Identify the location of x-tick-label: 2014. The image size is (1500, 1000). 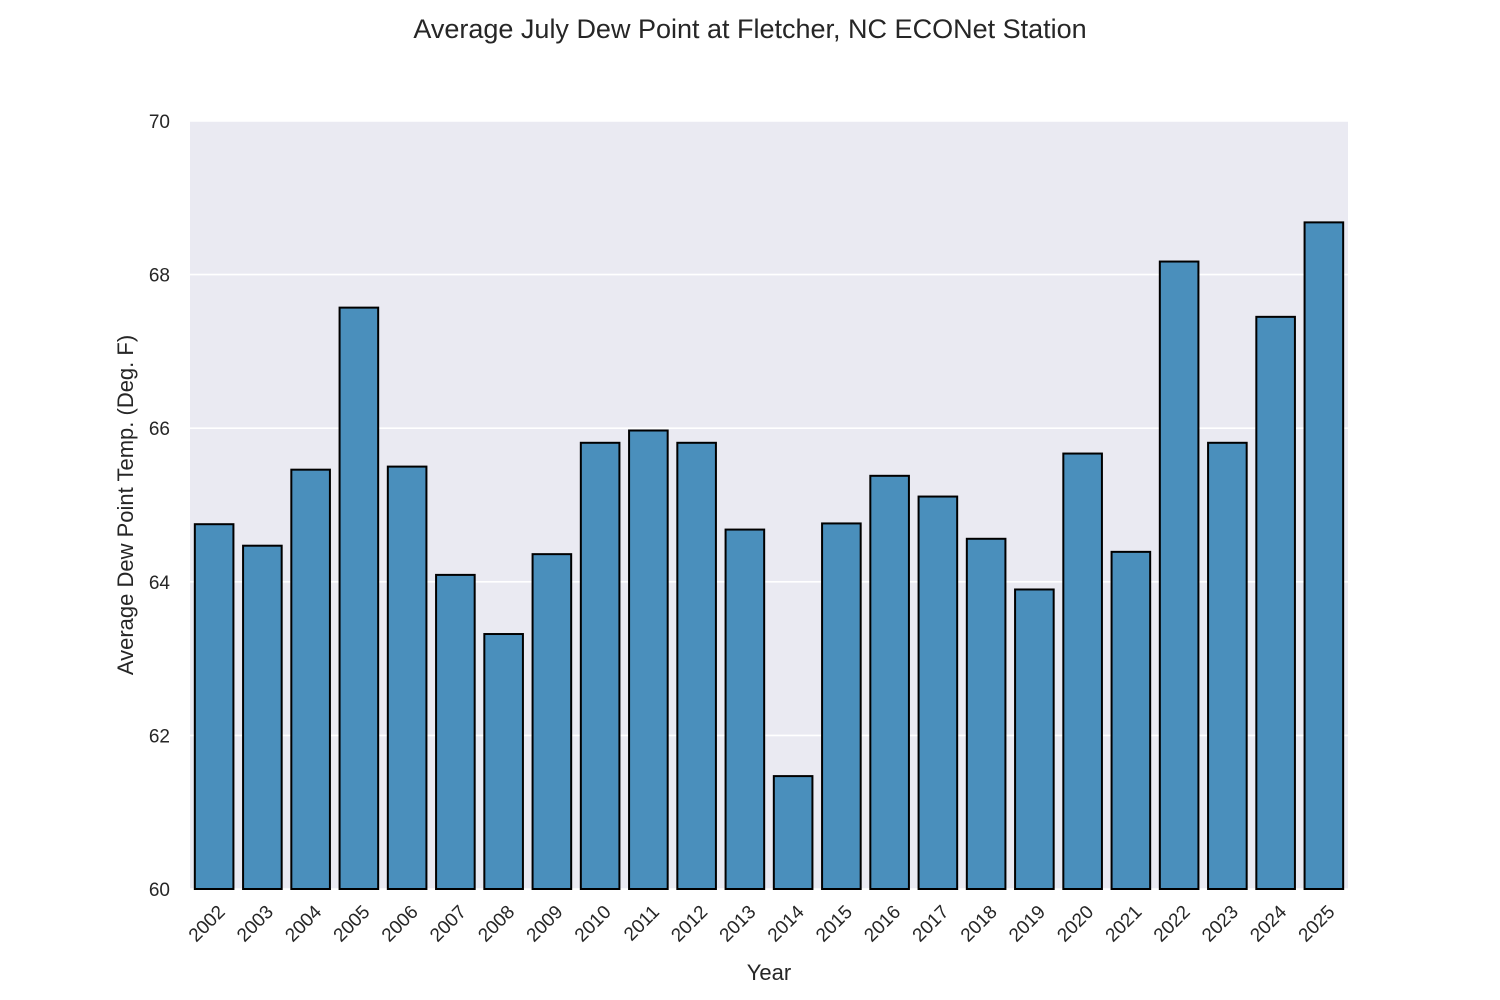
(786, 923).